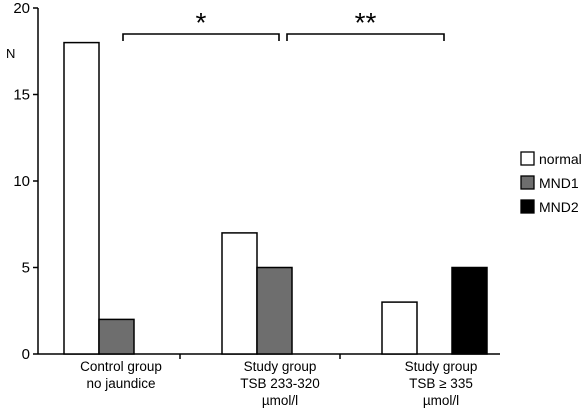 The width and height of the screenshot is (587, 414). What do you see at coordinates (21, 181) in the screenshot?
I see `y-tick-label: 10` at bounding box center [21, 181].